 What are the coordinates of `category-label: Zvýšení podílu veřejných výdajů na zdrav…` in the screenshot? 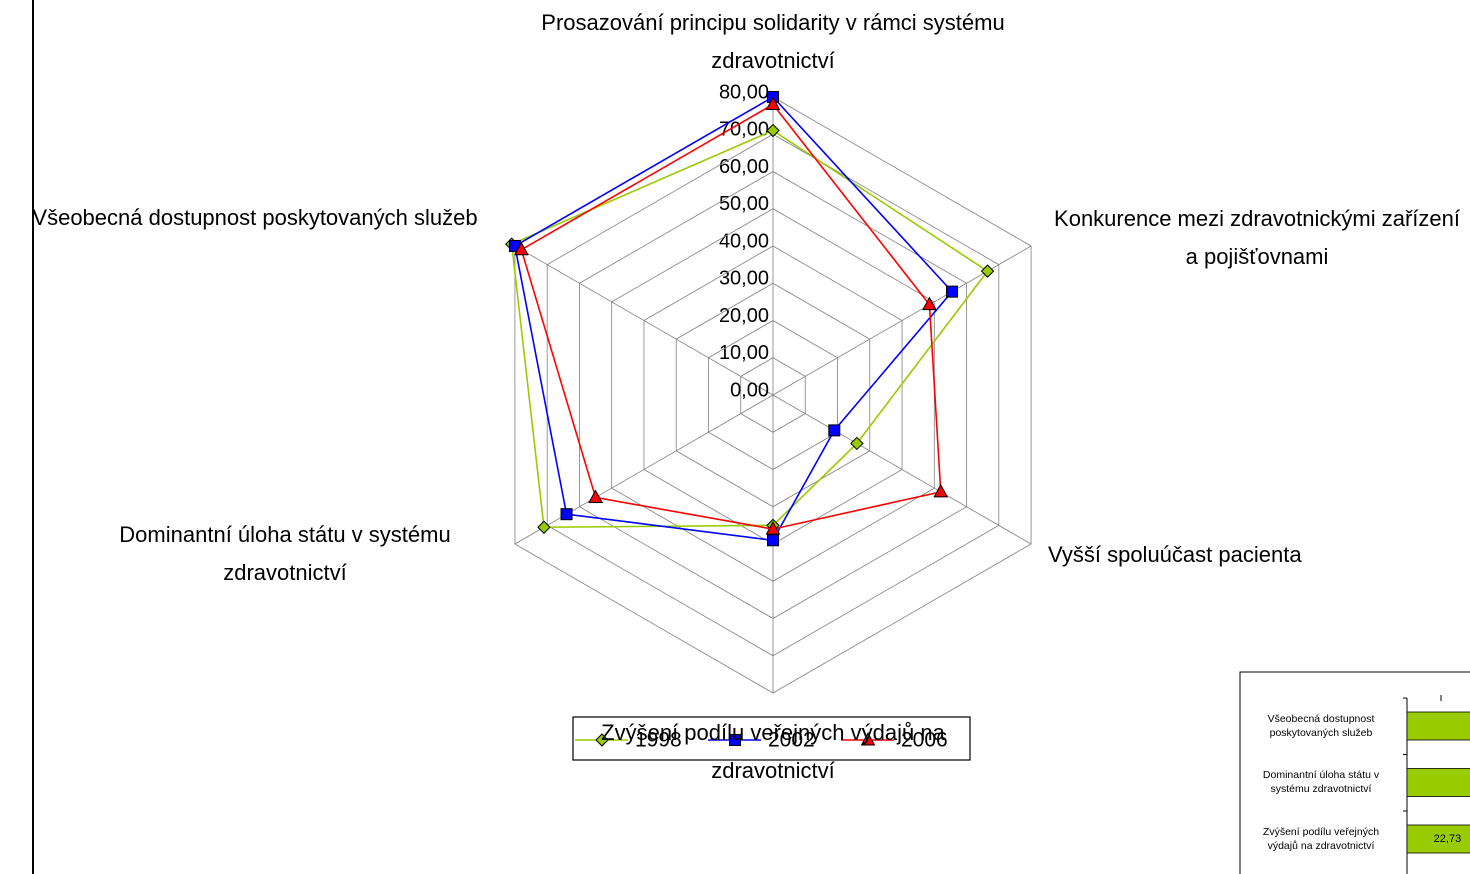 It's located at (773, 751).